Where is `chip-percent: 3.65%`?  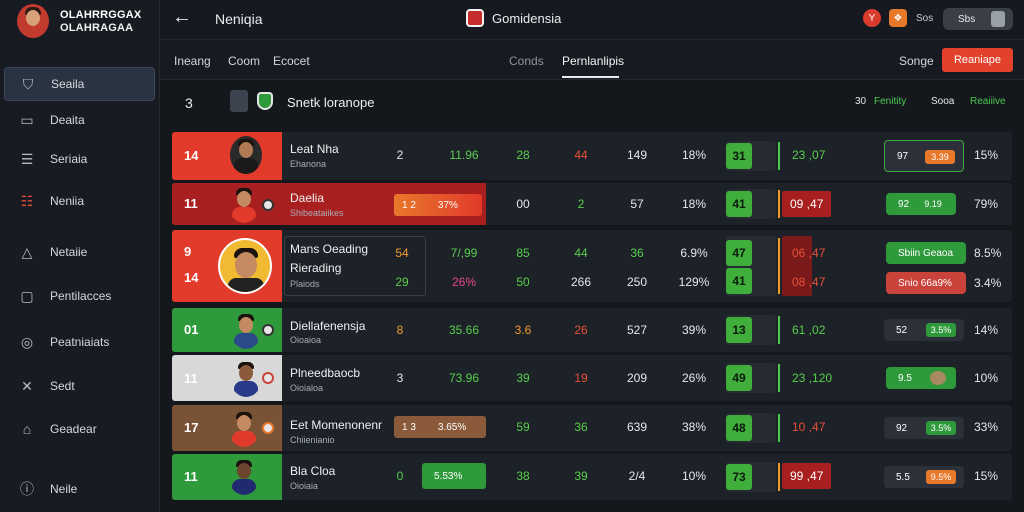
chip-percent: 3.65% is located at coordinates (452, 427).